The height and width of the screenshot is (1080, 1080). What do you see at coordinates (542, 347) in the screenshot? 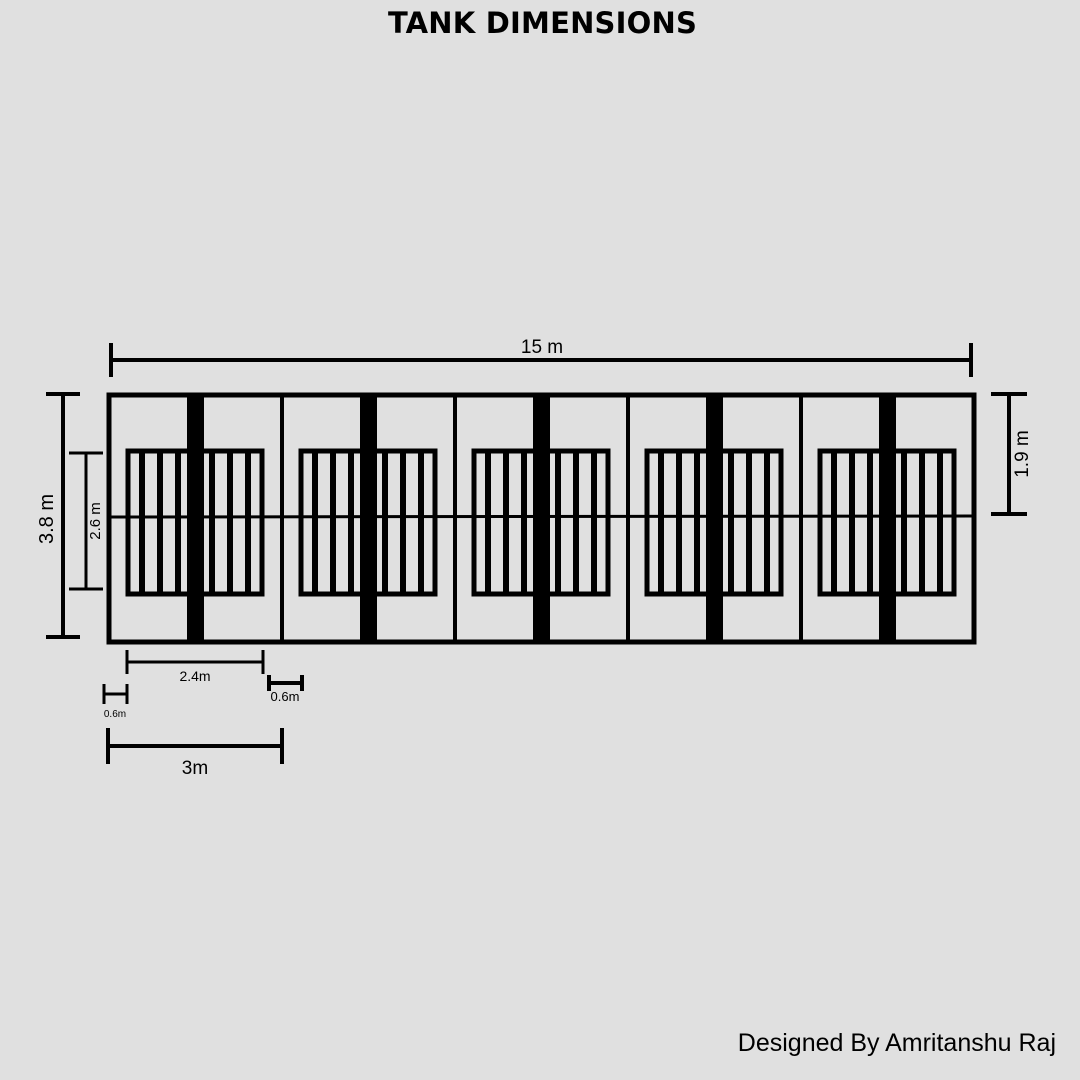
I see `dimension-label-total-length: 15 m` at bounding box center [542, 347].